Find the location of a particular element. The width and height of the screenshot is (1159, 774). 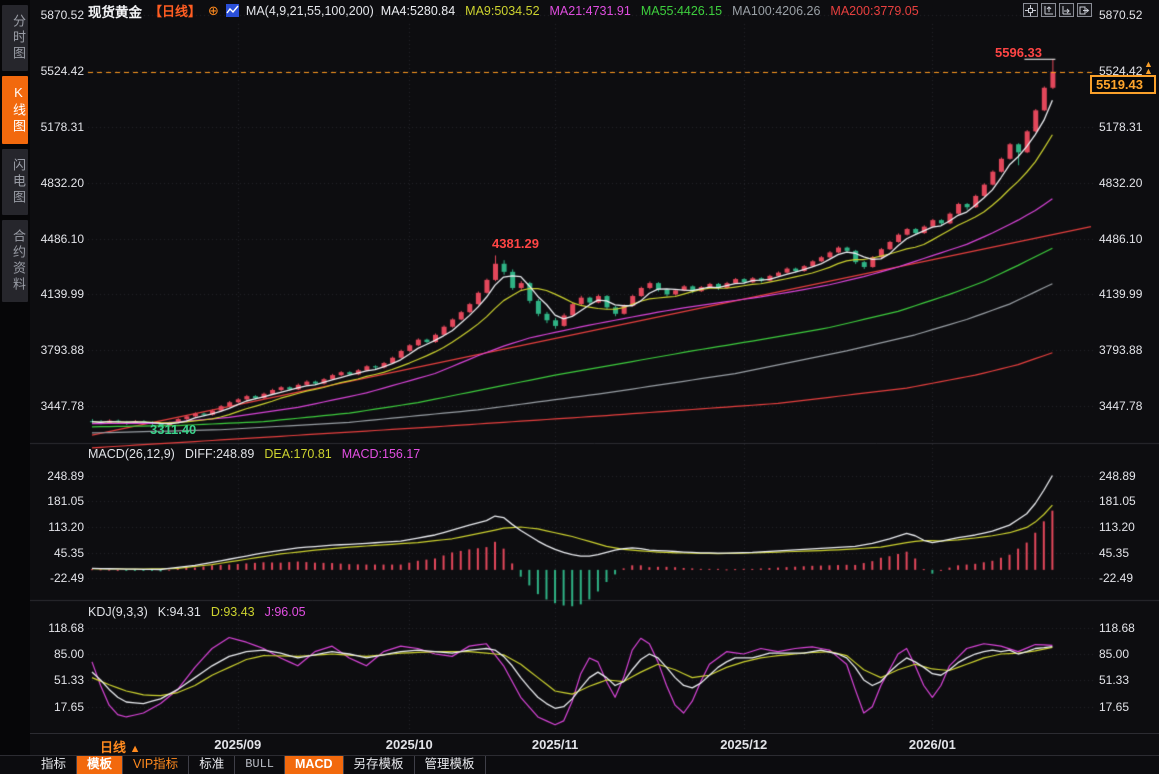

chart-toolbar is located at coordinates (1057, 10).